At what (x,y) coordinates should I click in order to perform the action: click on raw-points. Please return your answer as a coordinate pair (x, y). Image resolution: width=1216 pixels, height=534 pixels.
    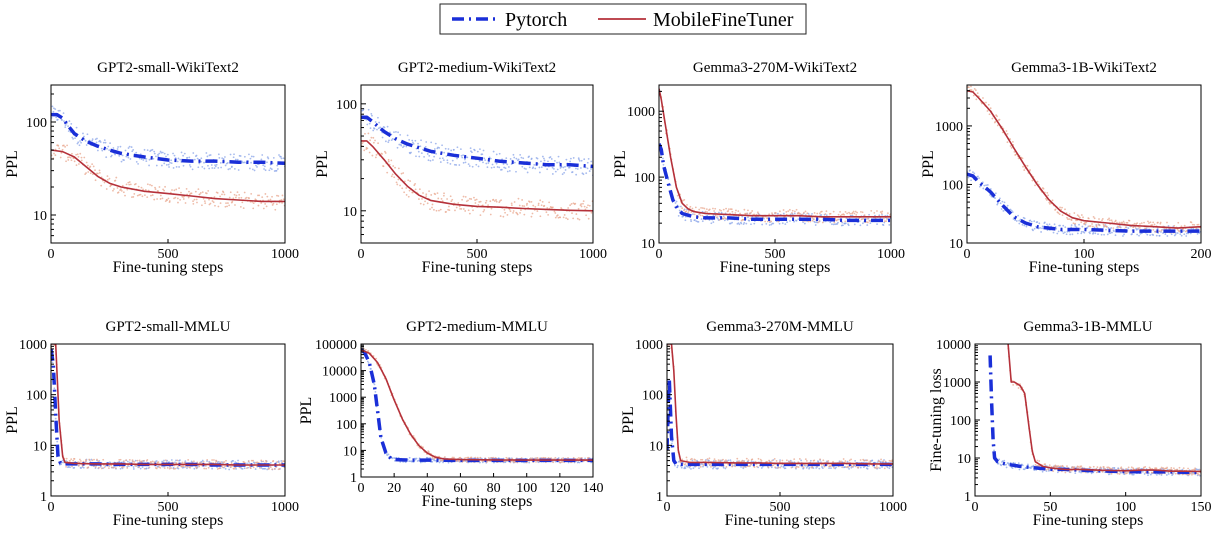
    Looking at the image, I should click on (477, 164).